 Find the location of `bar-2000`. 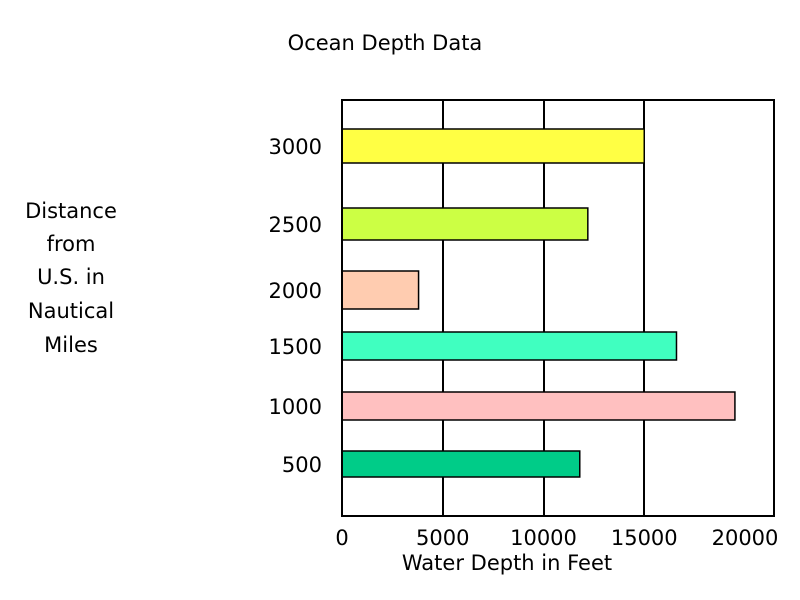

bar-2000 is located at coordinates (380, 290).